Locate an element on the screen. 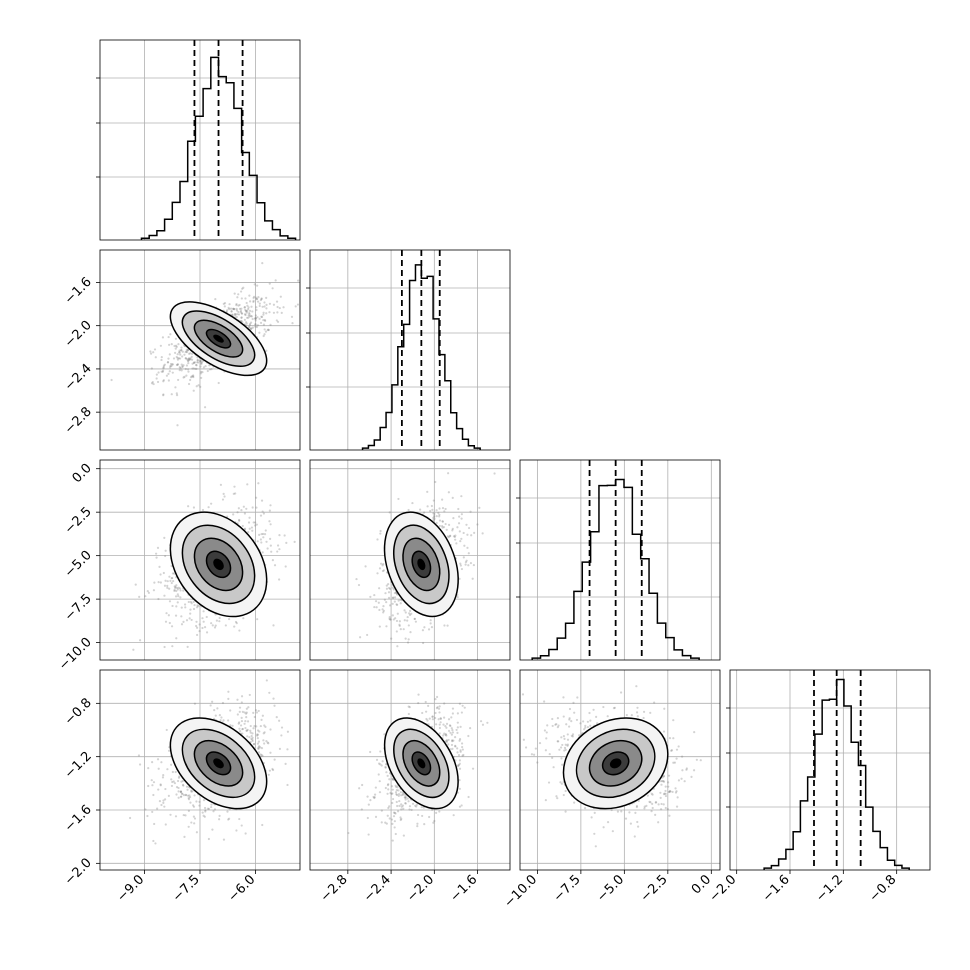  panel-frame is located at coordinates (410, 350).